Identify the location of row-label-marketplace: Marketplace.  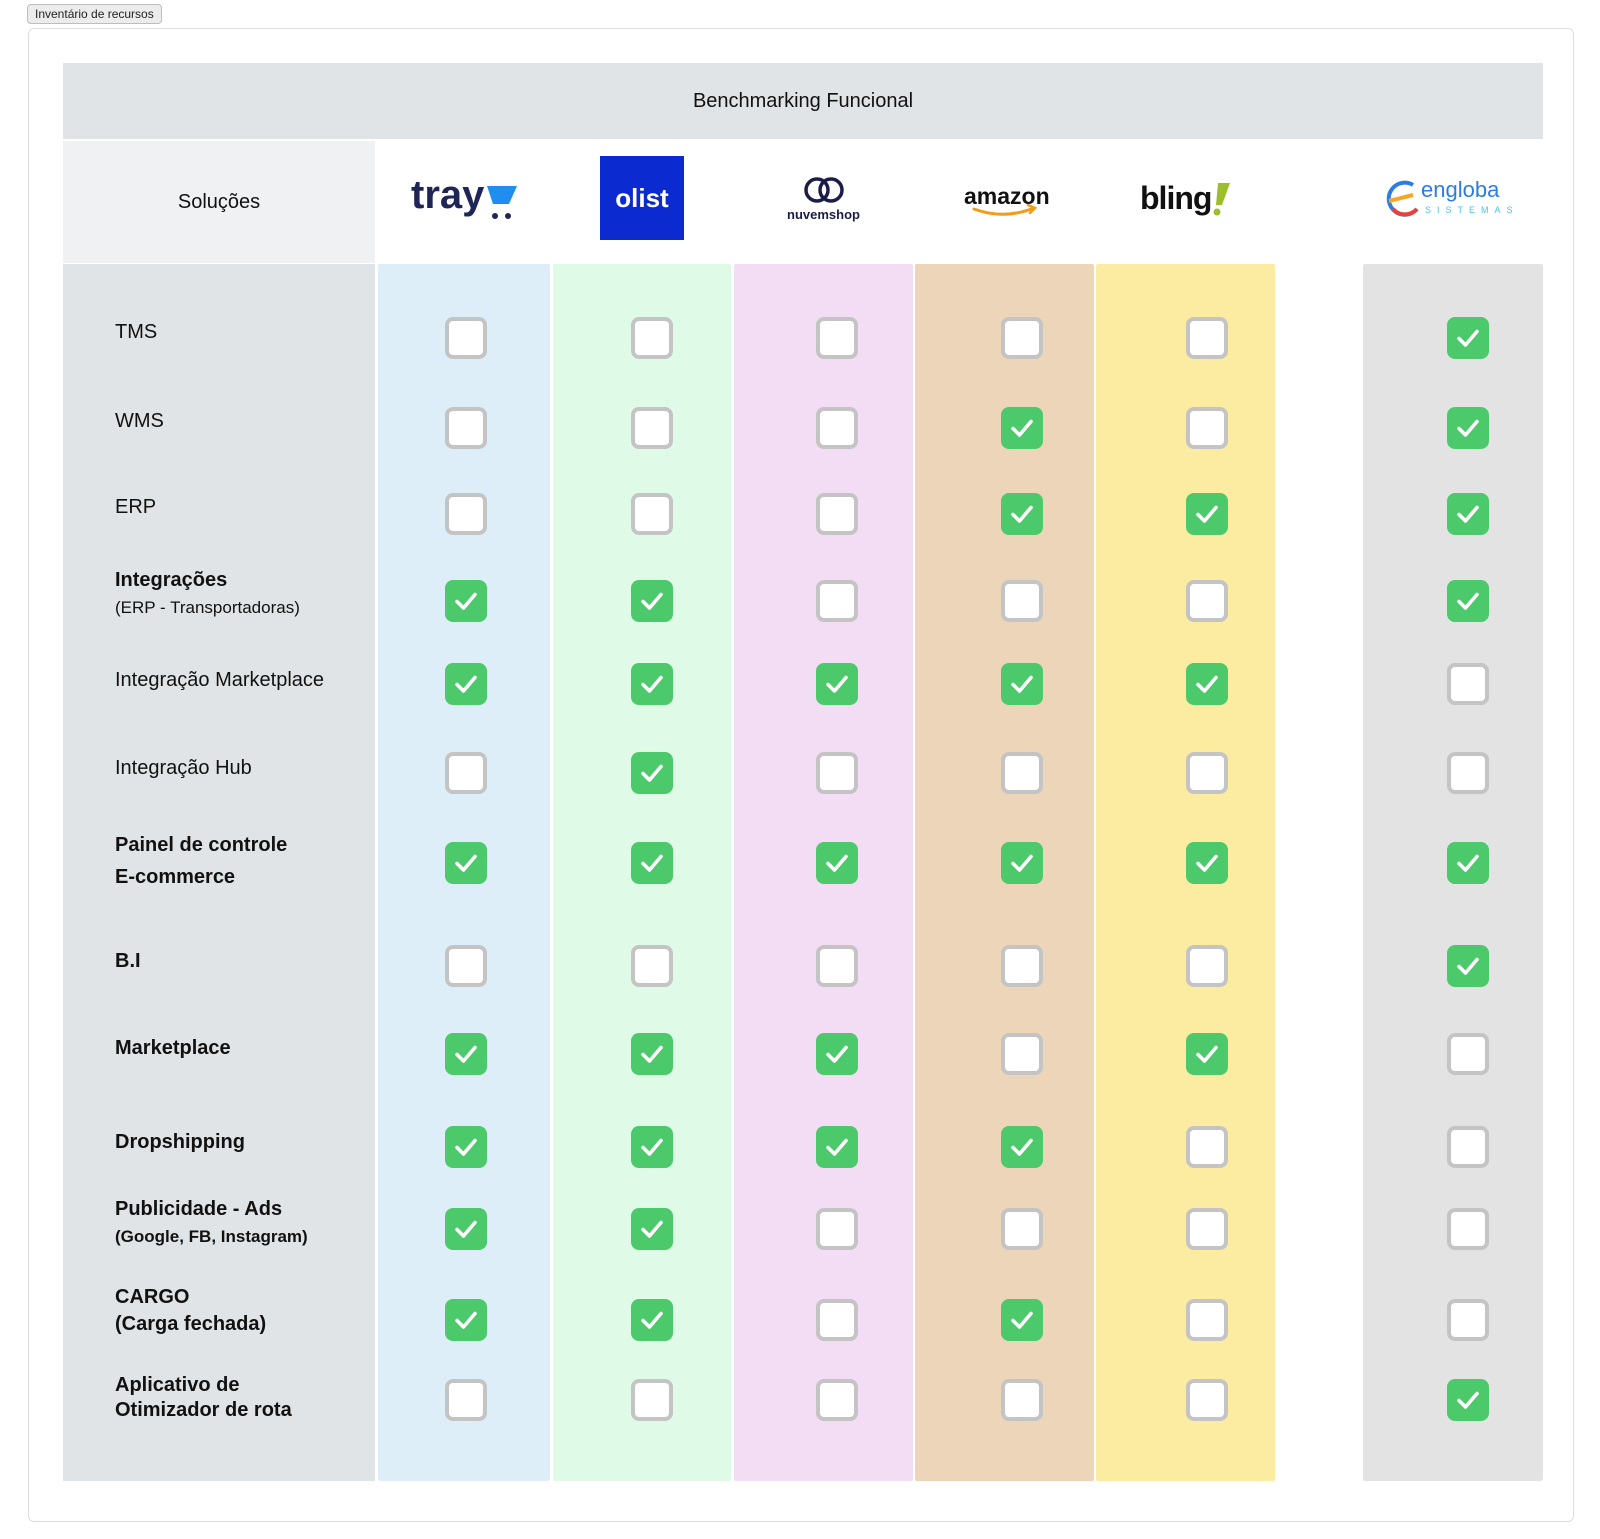
(173, 1048).